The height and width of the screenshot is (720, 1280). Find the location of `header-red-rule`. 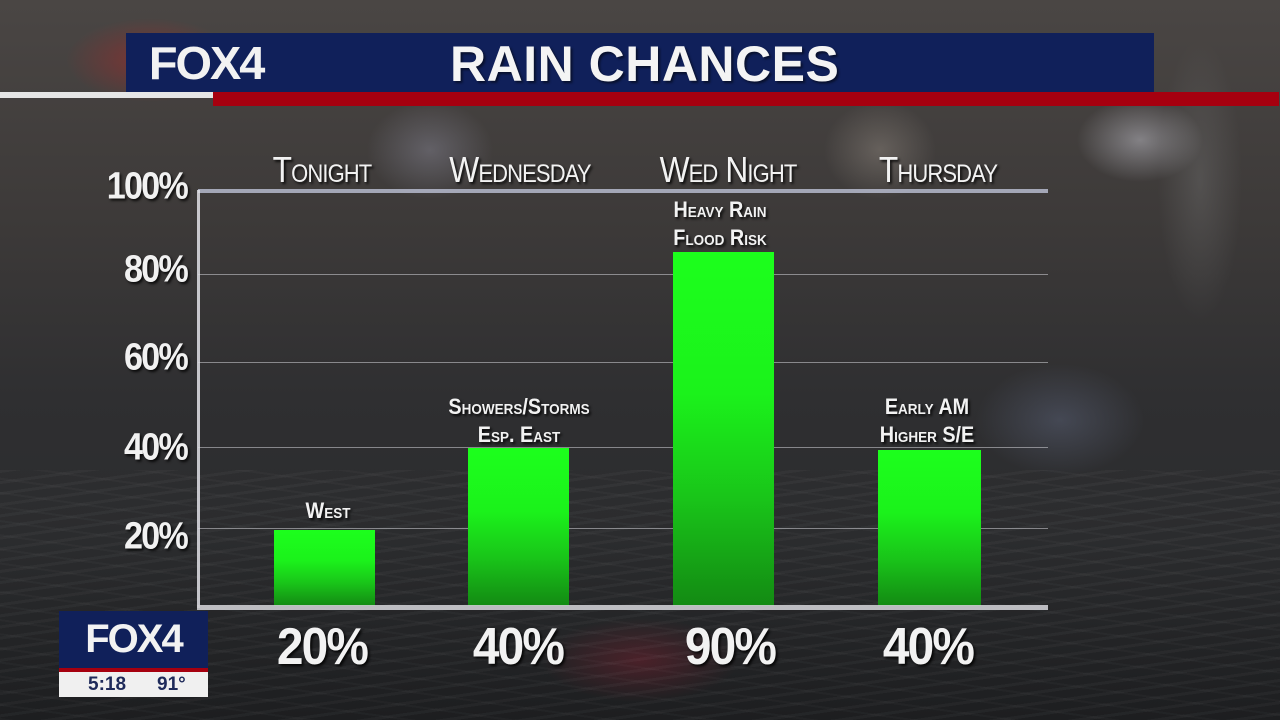

header-red-rule is located at coordinates (746, 99).